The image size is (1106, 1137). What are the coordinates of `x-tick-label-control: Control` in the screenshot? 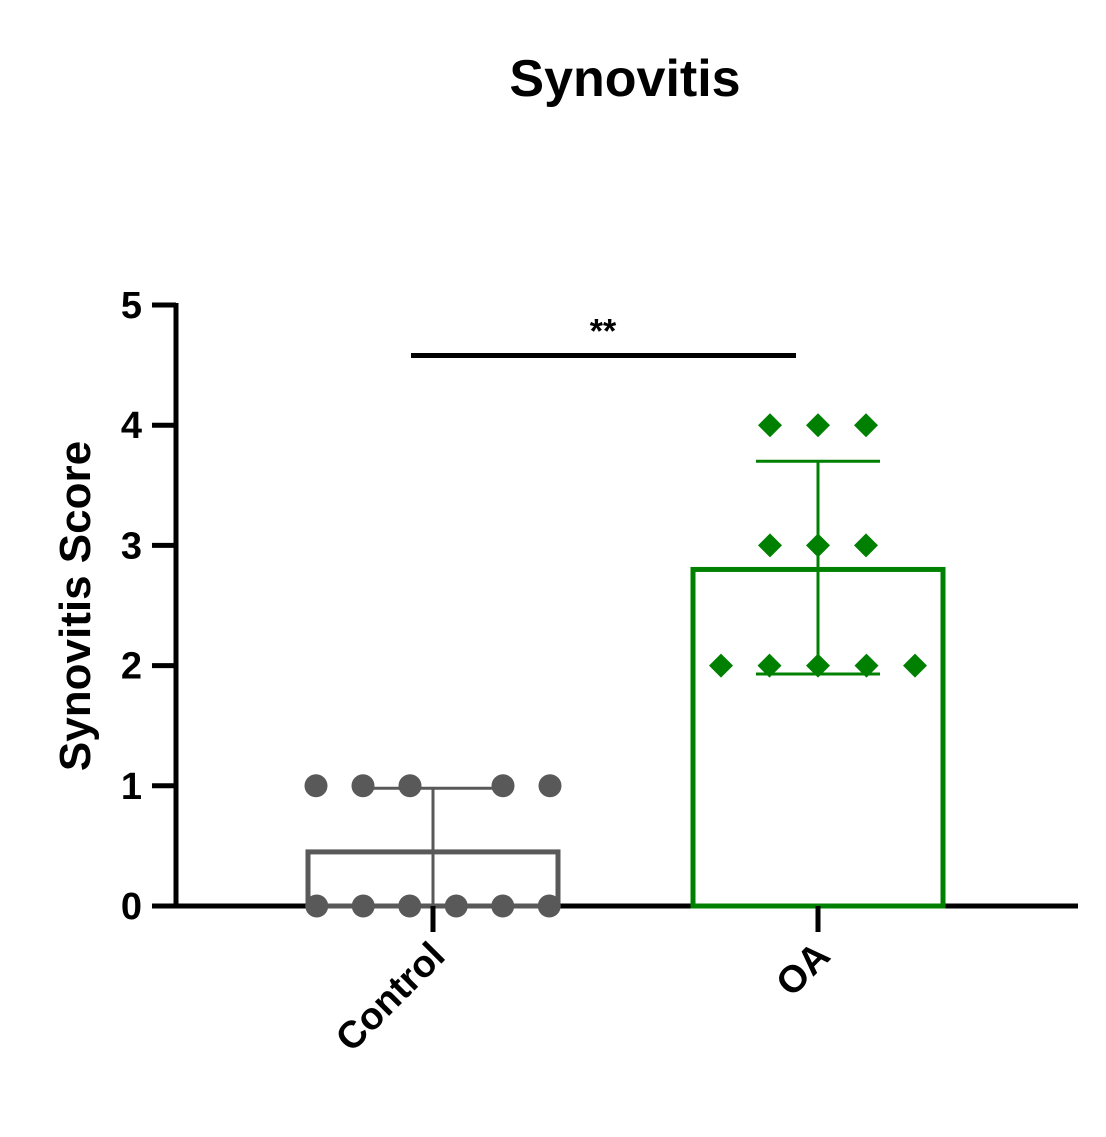 It's located at (390, 997).